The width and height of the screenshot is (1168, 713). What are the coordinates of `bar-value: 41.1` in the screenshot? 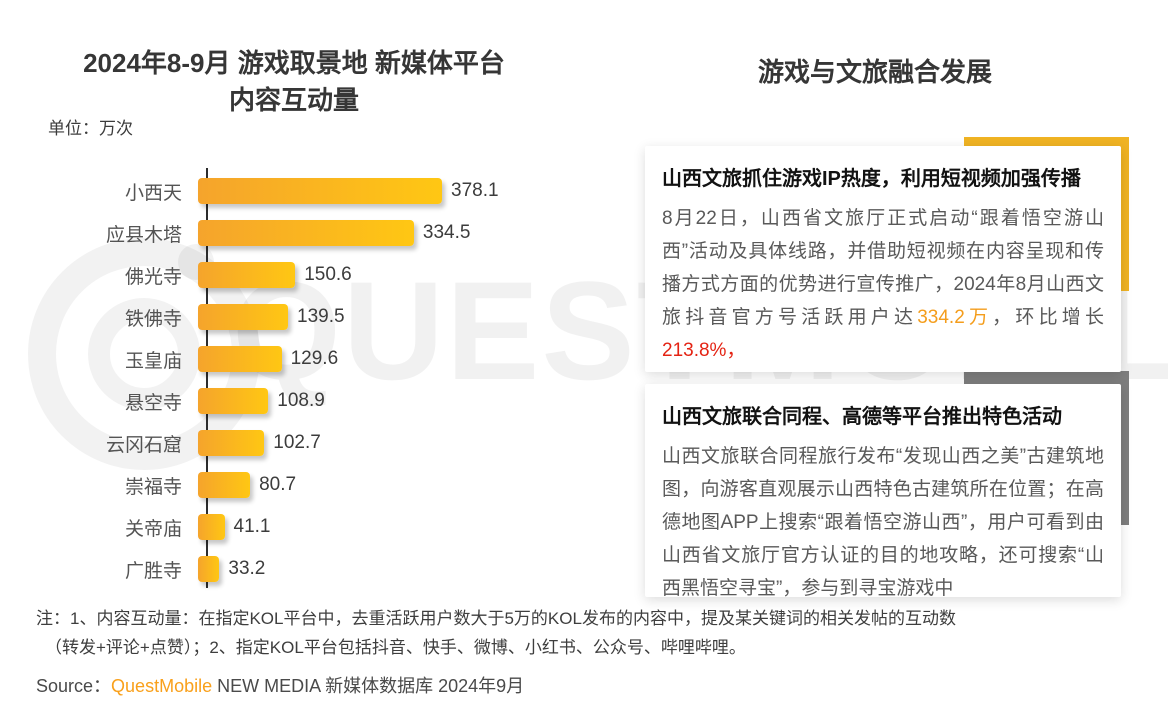 It's located at (252, 526).